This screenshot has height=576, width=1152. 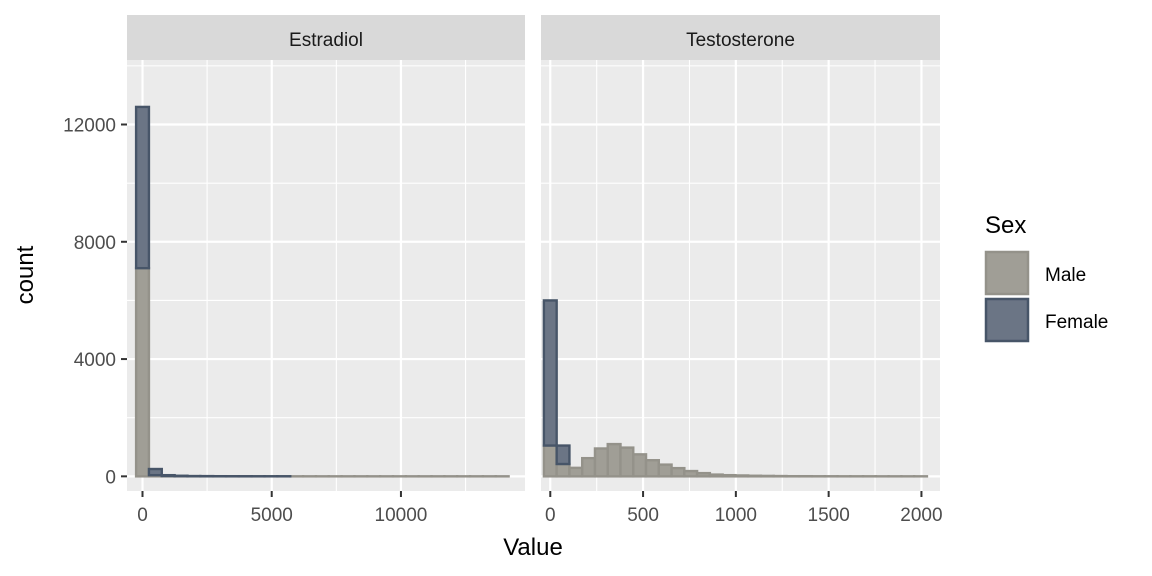 What do you see at coordinates (1035, 273) in the screenshot?
I see `legend-item-male: Male` at bounding box center [1035, 273].